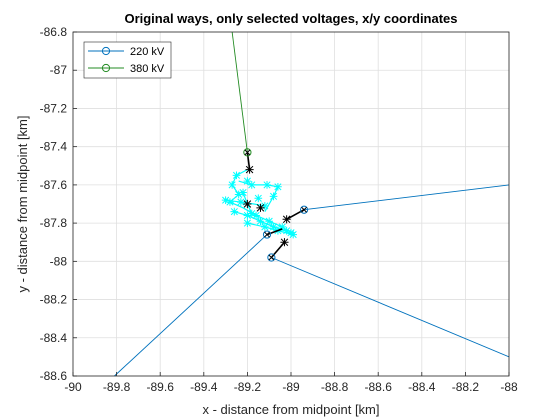 The height and width of the screenshot is (420, 560). Describe the element at coordinates (54, 147) in the screenshot. I see `y-tick-label: -87.4` at that location.